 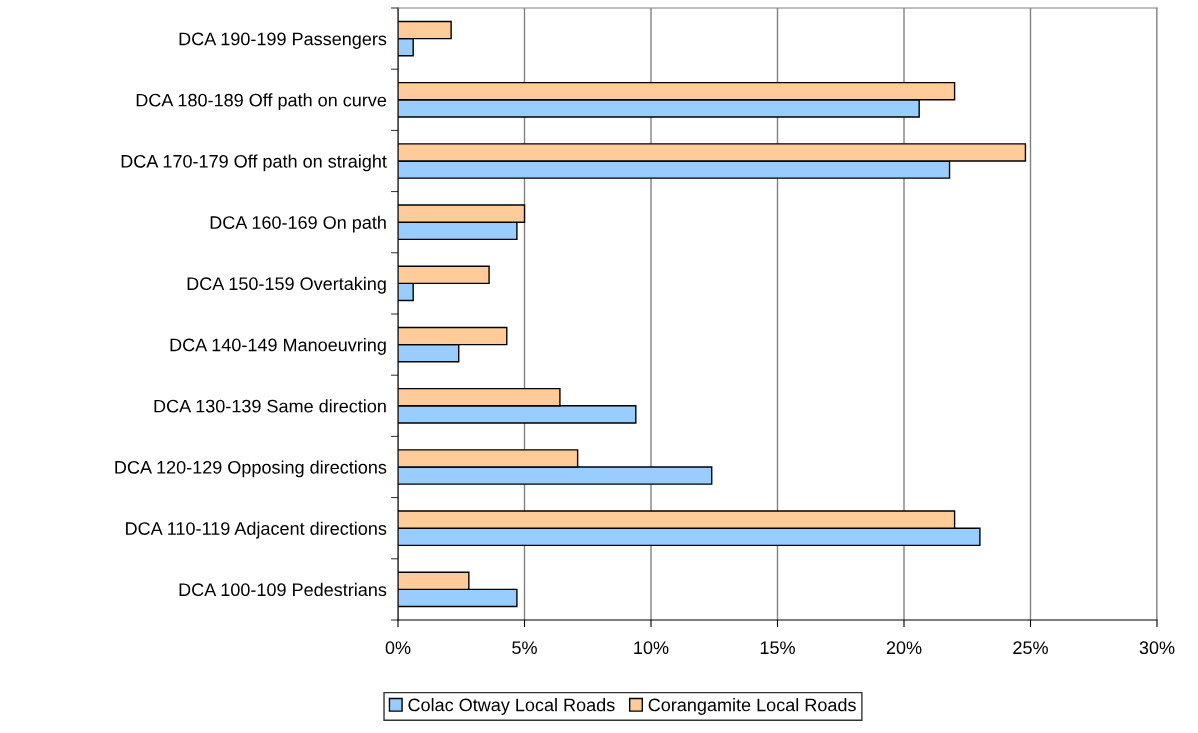 What do you see at coordinates (511, 706) in the screenshot?
I see `legend-label: Colac Otway Local Roads` at bounding box center [511, 706].